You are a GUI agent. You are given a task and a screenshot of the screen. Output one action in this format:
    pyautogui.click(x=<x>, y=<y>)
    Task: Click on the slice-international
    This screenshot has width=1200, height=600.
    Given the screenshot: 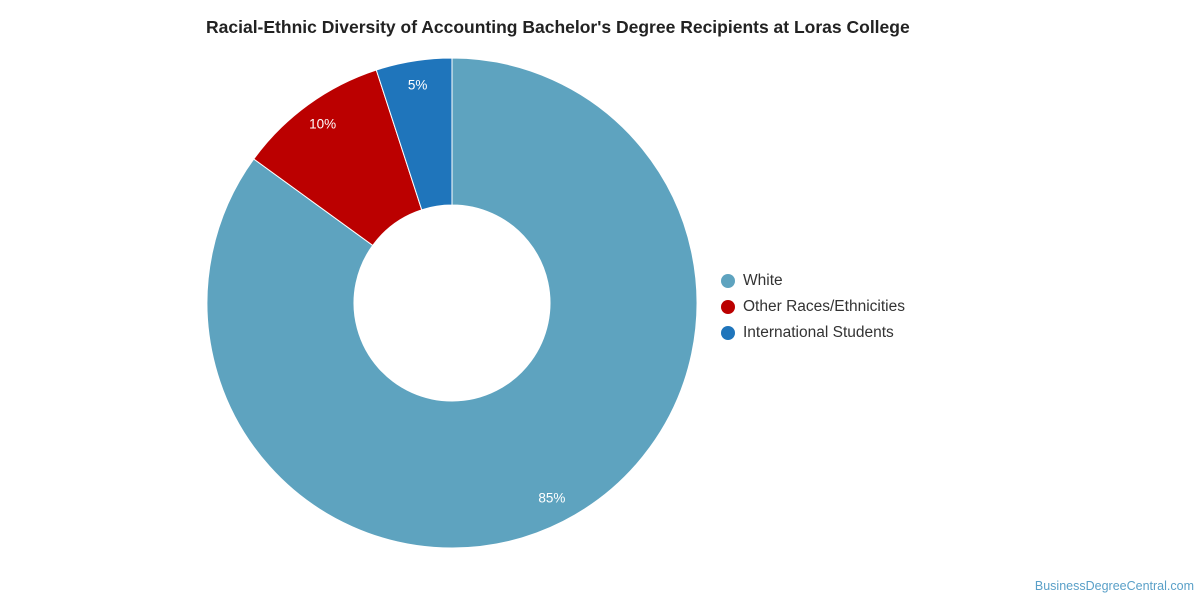 What is the action you would take?
    pyautogui.click(x=414, y=134)
    